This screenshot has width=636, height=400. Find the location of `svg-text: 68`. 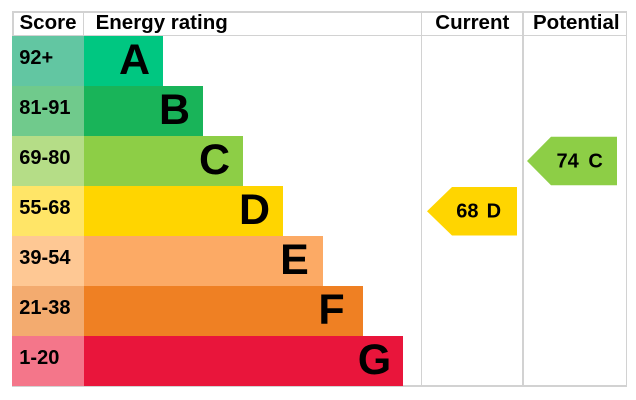

svg-text: 68 is located at coordinates (467, 212).